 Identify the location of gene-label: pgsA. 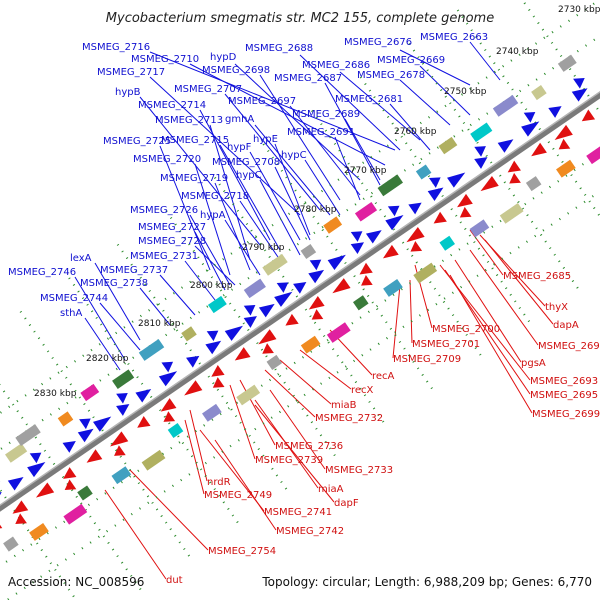
(533, 363).